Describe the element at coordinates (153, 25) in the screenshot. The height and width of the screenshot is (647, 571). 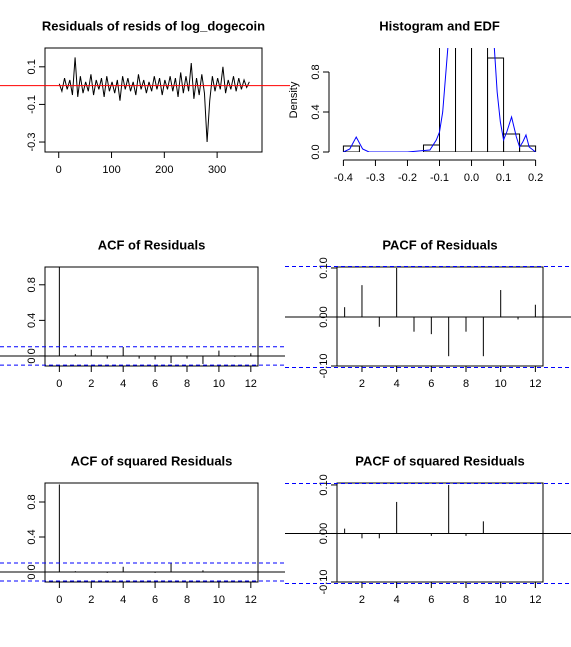
I see `panel-title: Residuals of resids of log_dogecoin` at that location.